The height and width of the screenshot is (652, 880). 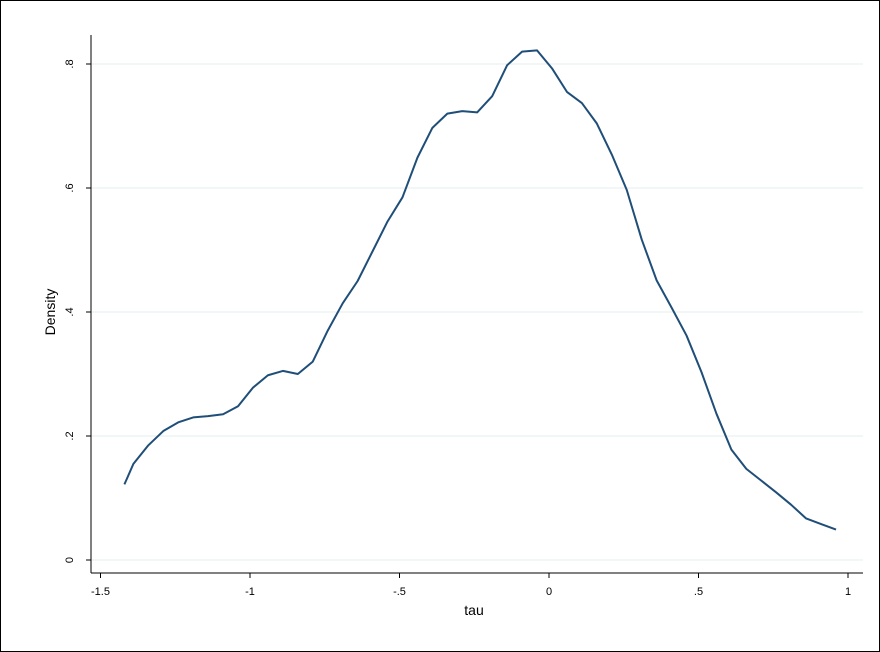 What do you see at coordinates (250, 592) in the screenshot?
I see `x-tick-label: -1` at bounding box center [250, 592].